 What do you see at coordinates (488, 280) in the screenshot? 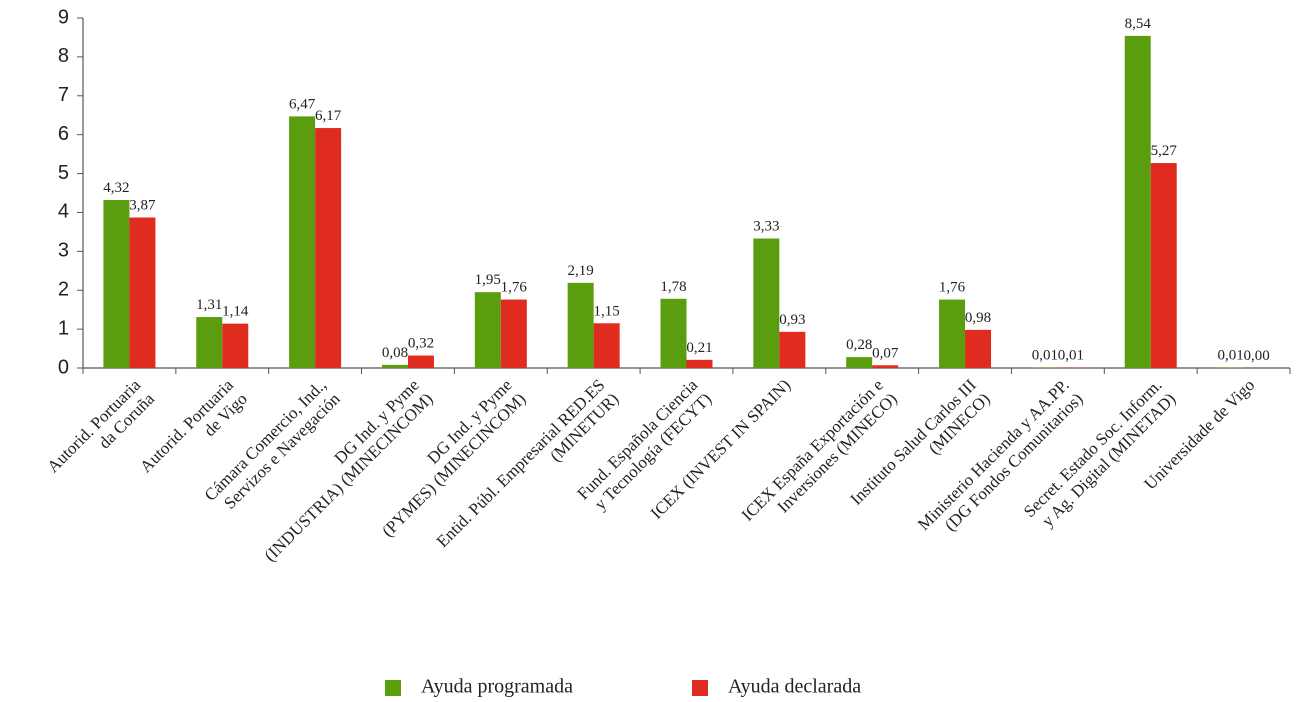
I see `value-label: 1,95` at bounding box center [488, 280].